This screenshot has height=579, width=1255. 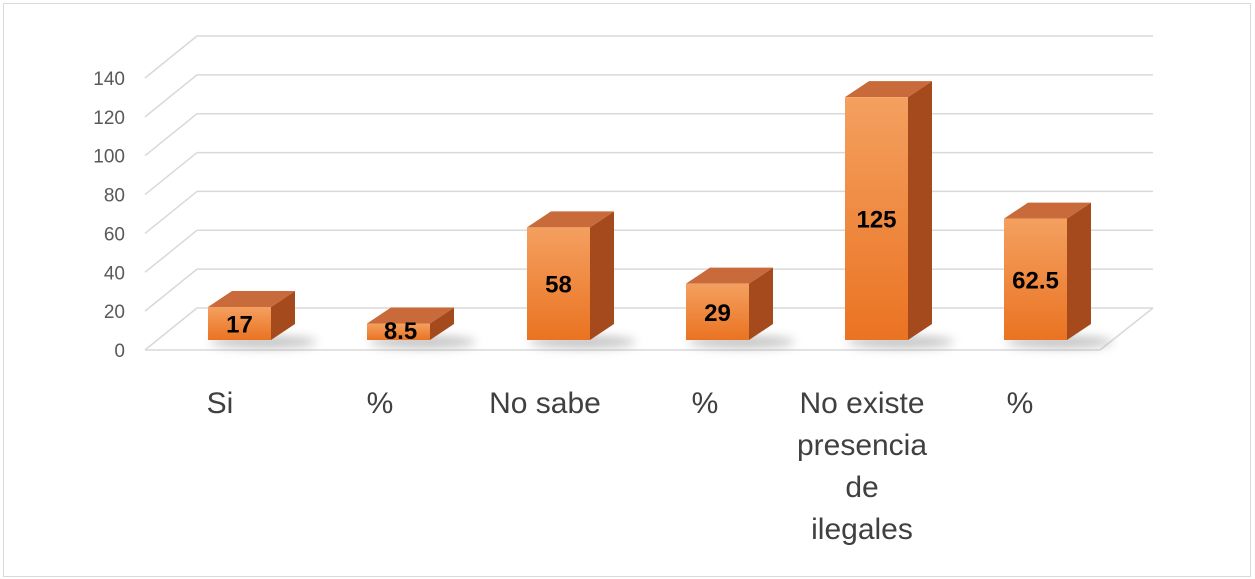 What do you see at coordinates (119, 351) in the screenshot?
I see `y-tick-label: 0` at bounding box center [119, 351].